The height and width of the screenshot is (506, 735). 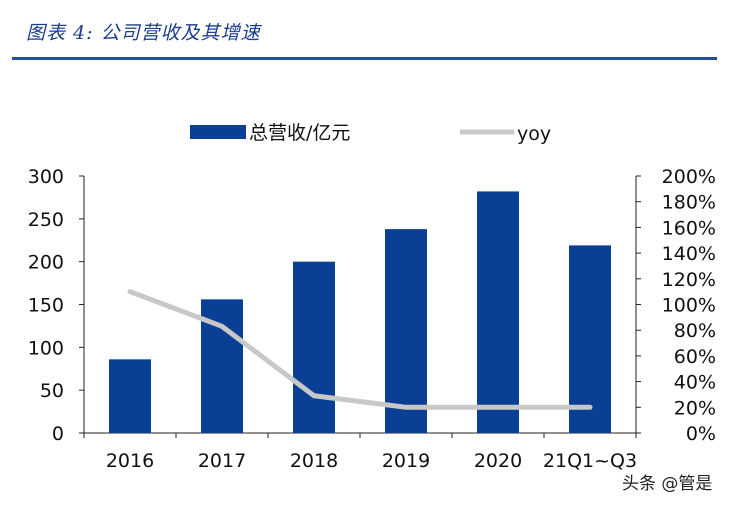 I want to click on right-axis-tick-label: 100%, so click(x=689, y=306).